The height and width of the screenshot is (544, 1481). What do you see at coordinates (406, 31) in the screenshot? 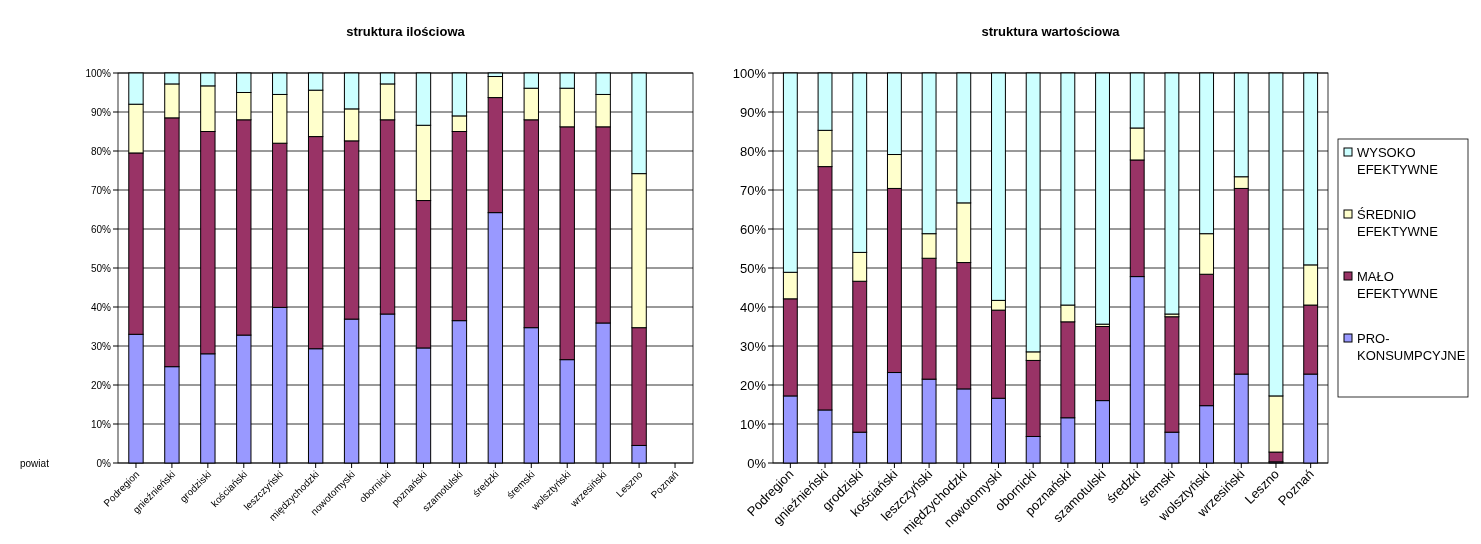
I see `chart-title: struktura ilościowa` at bounding box center [406, 31].